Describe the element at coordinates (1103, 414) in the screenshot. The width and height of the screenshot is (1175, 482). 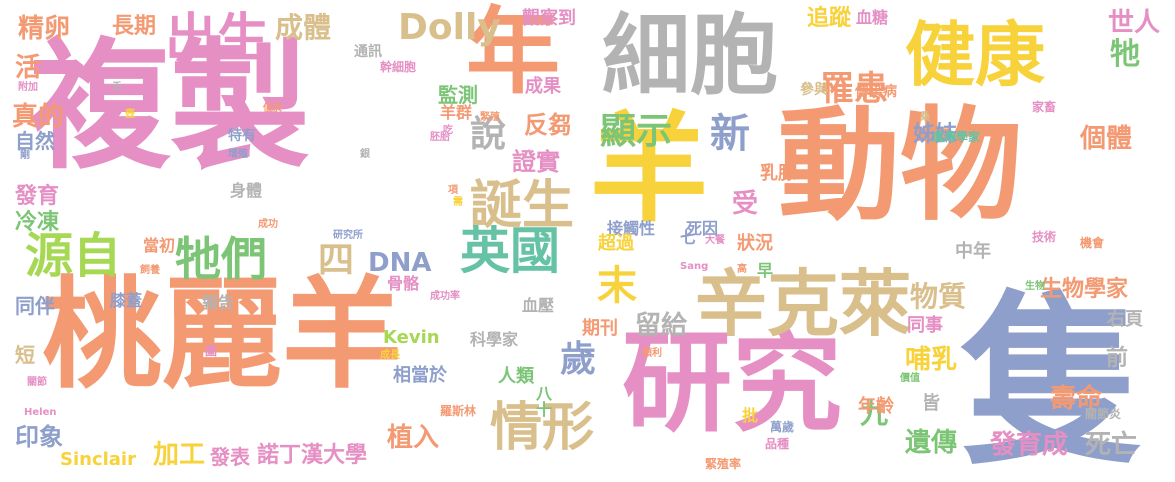
I see `word: 關節炎` at that location.